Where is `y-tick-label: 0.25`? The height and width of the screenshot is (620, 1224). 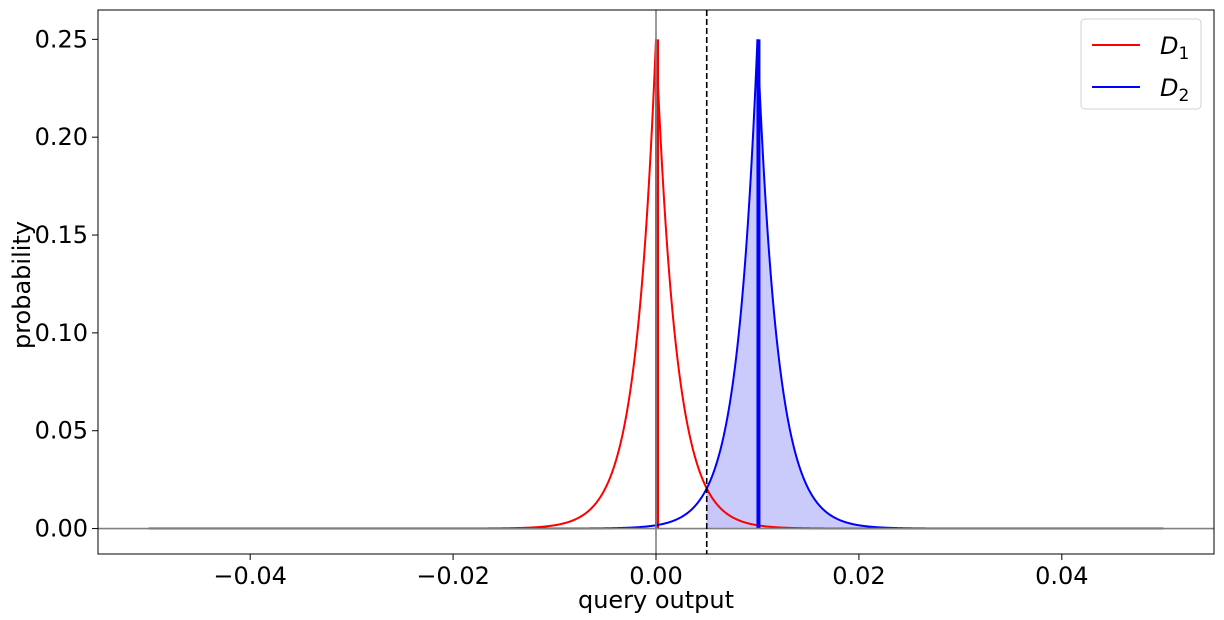
y-tick-label: 0.25 is located at coordinates (61, 39).